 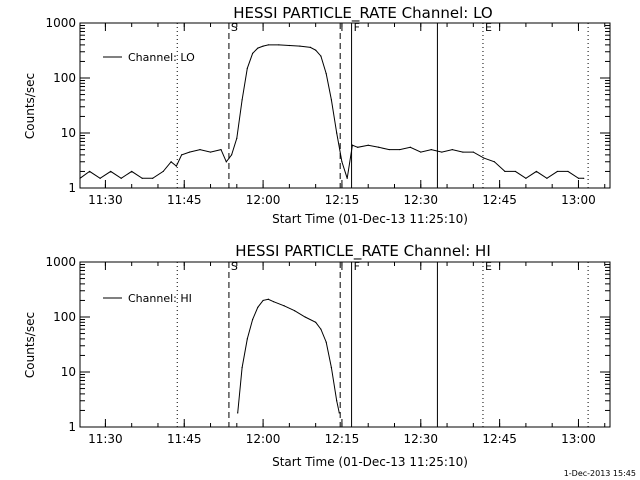 I want to click on legend-label: Channel: HI, so click(x=160, y=298).